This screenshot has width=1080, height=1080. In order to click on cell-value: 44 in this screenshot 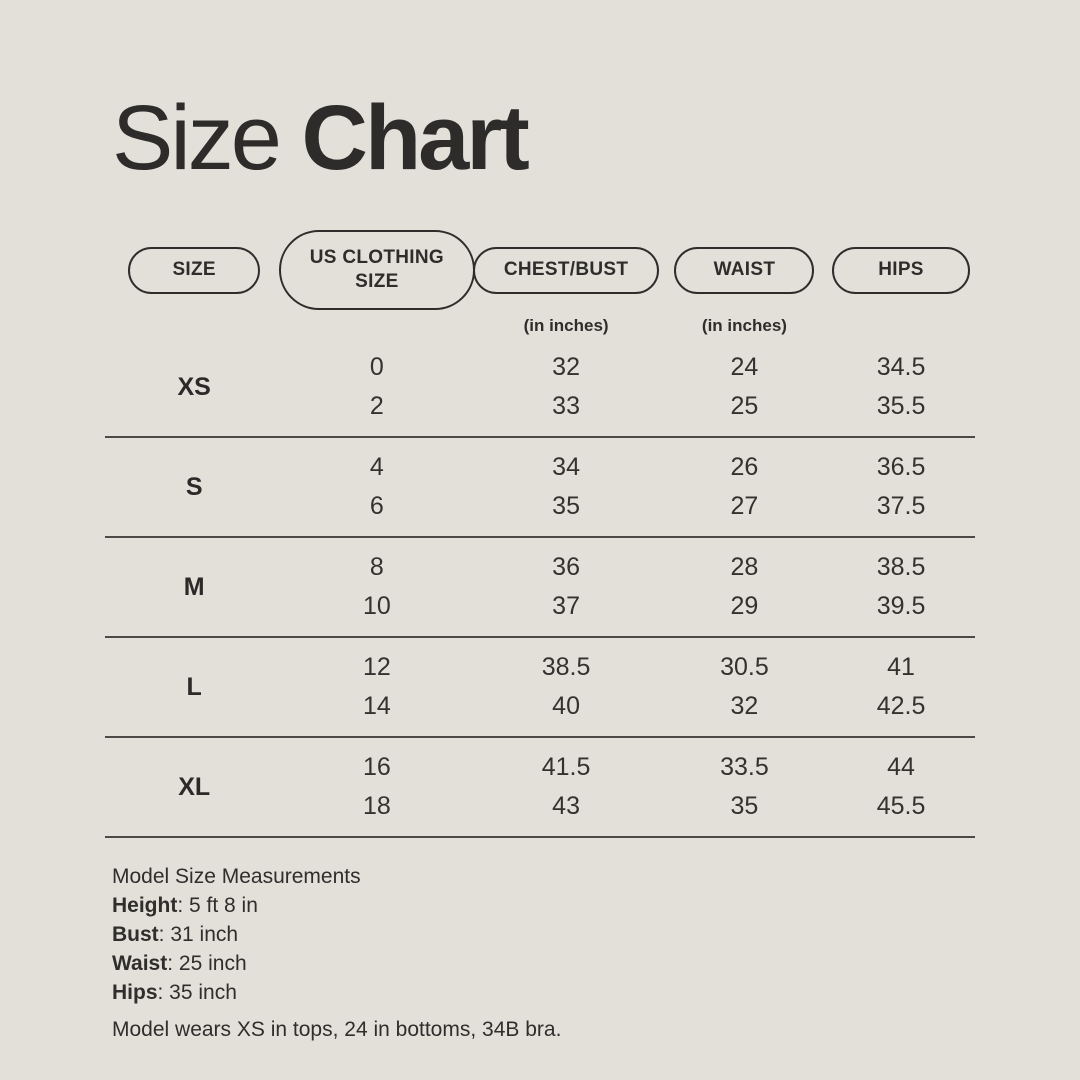, I will do `click(901, 767)`.